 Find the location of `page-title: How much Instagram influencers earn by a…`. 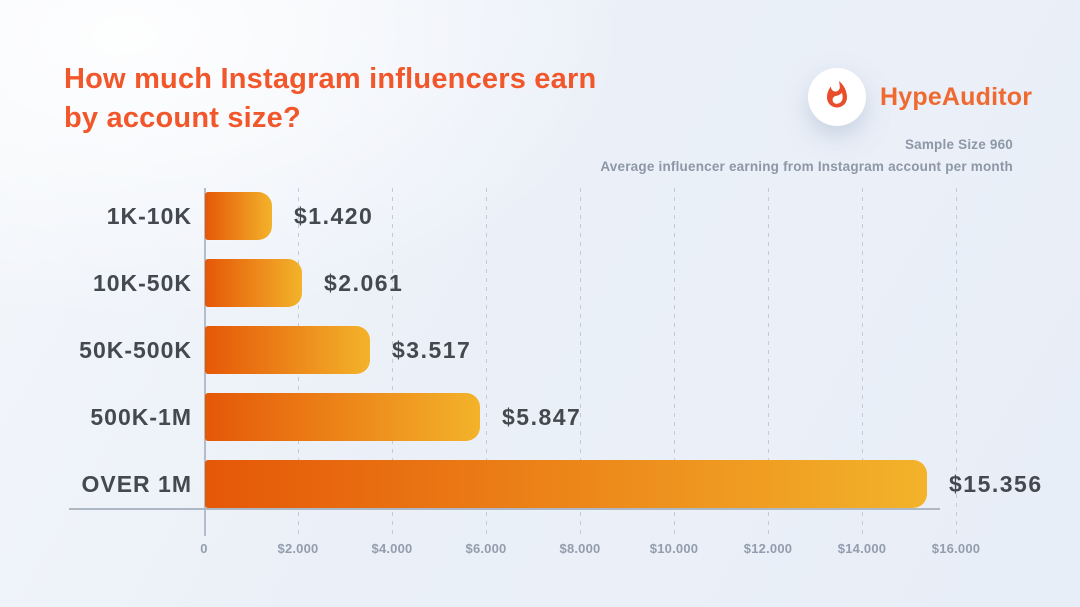

page-title: How much Instagram influencers earn by a… is located at coordinates (384, 99).